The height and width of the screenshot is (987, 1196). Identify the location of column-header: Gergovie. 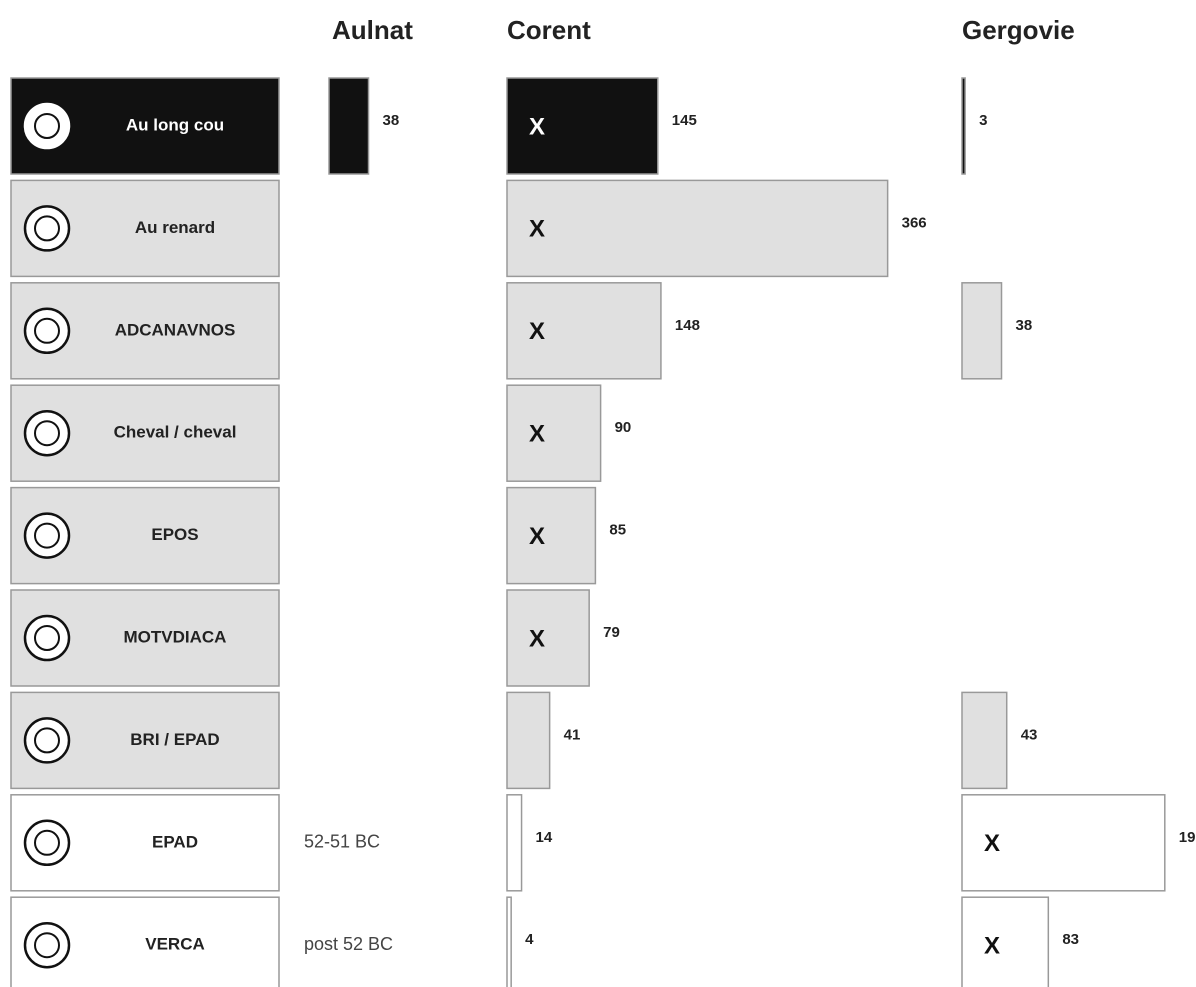
(1018, 30).